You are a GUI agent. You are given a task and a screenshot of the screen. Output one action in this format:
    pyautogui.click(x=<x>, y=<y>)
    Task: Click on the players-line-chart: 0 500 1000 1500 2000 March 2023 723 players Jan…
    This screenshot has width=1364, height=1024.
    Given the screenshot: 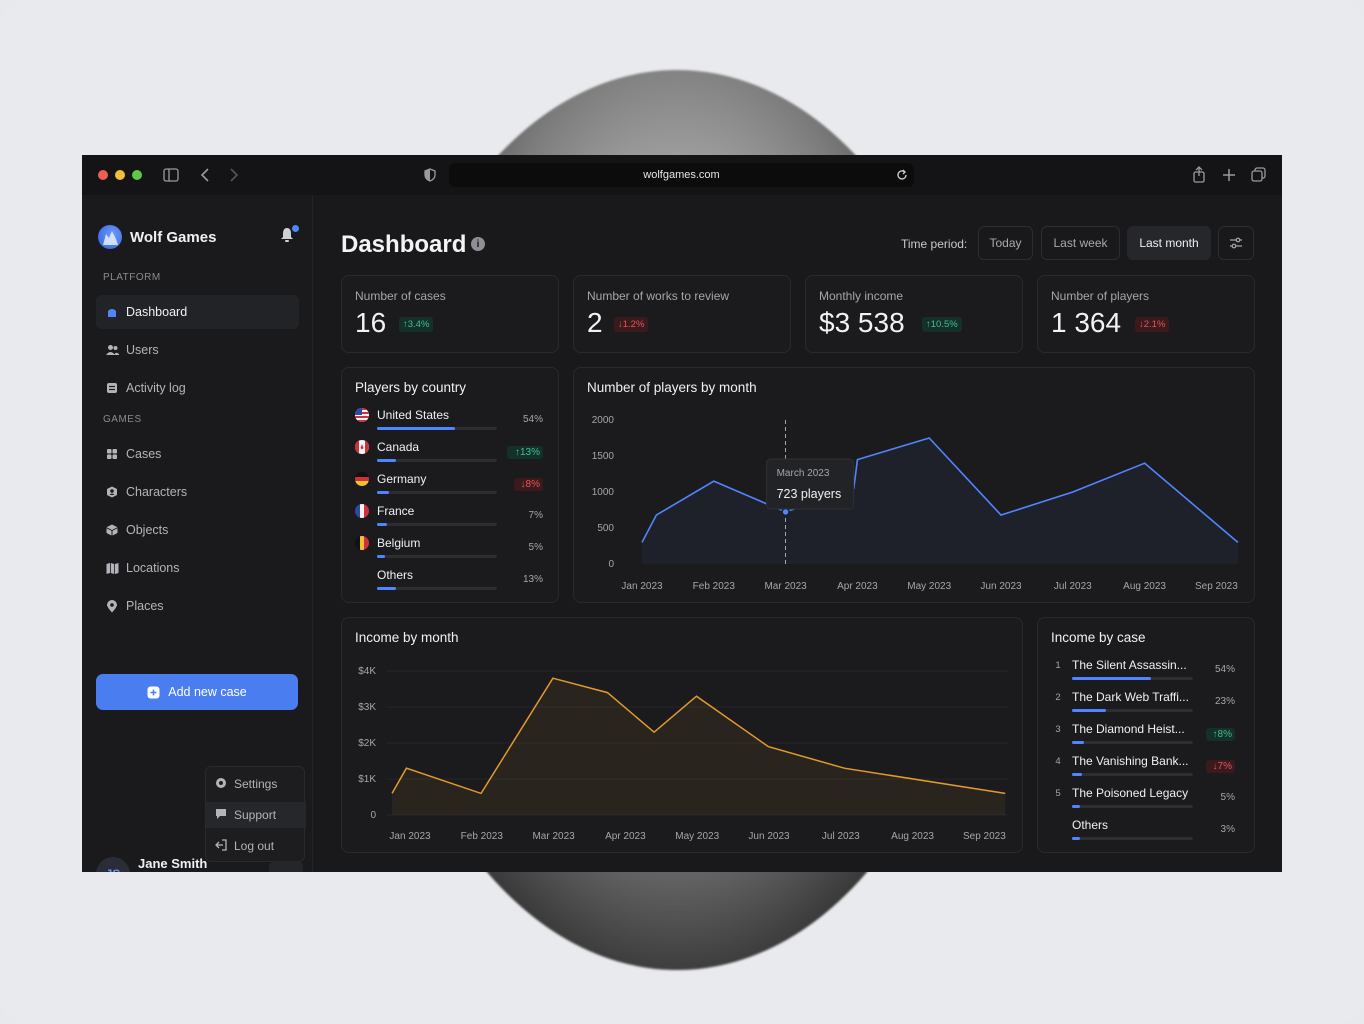 What is the action you would take?
    pyautogui.click(x=915, y=503)
    